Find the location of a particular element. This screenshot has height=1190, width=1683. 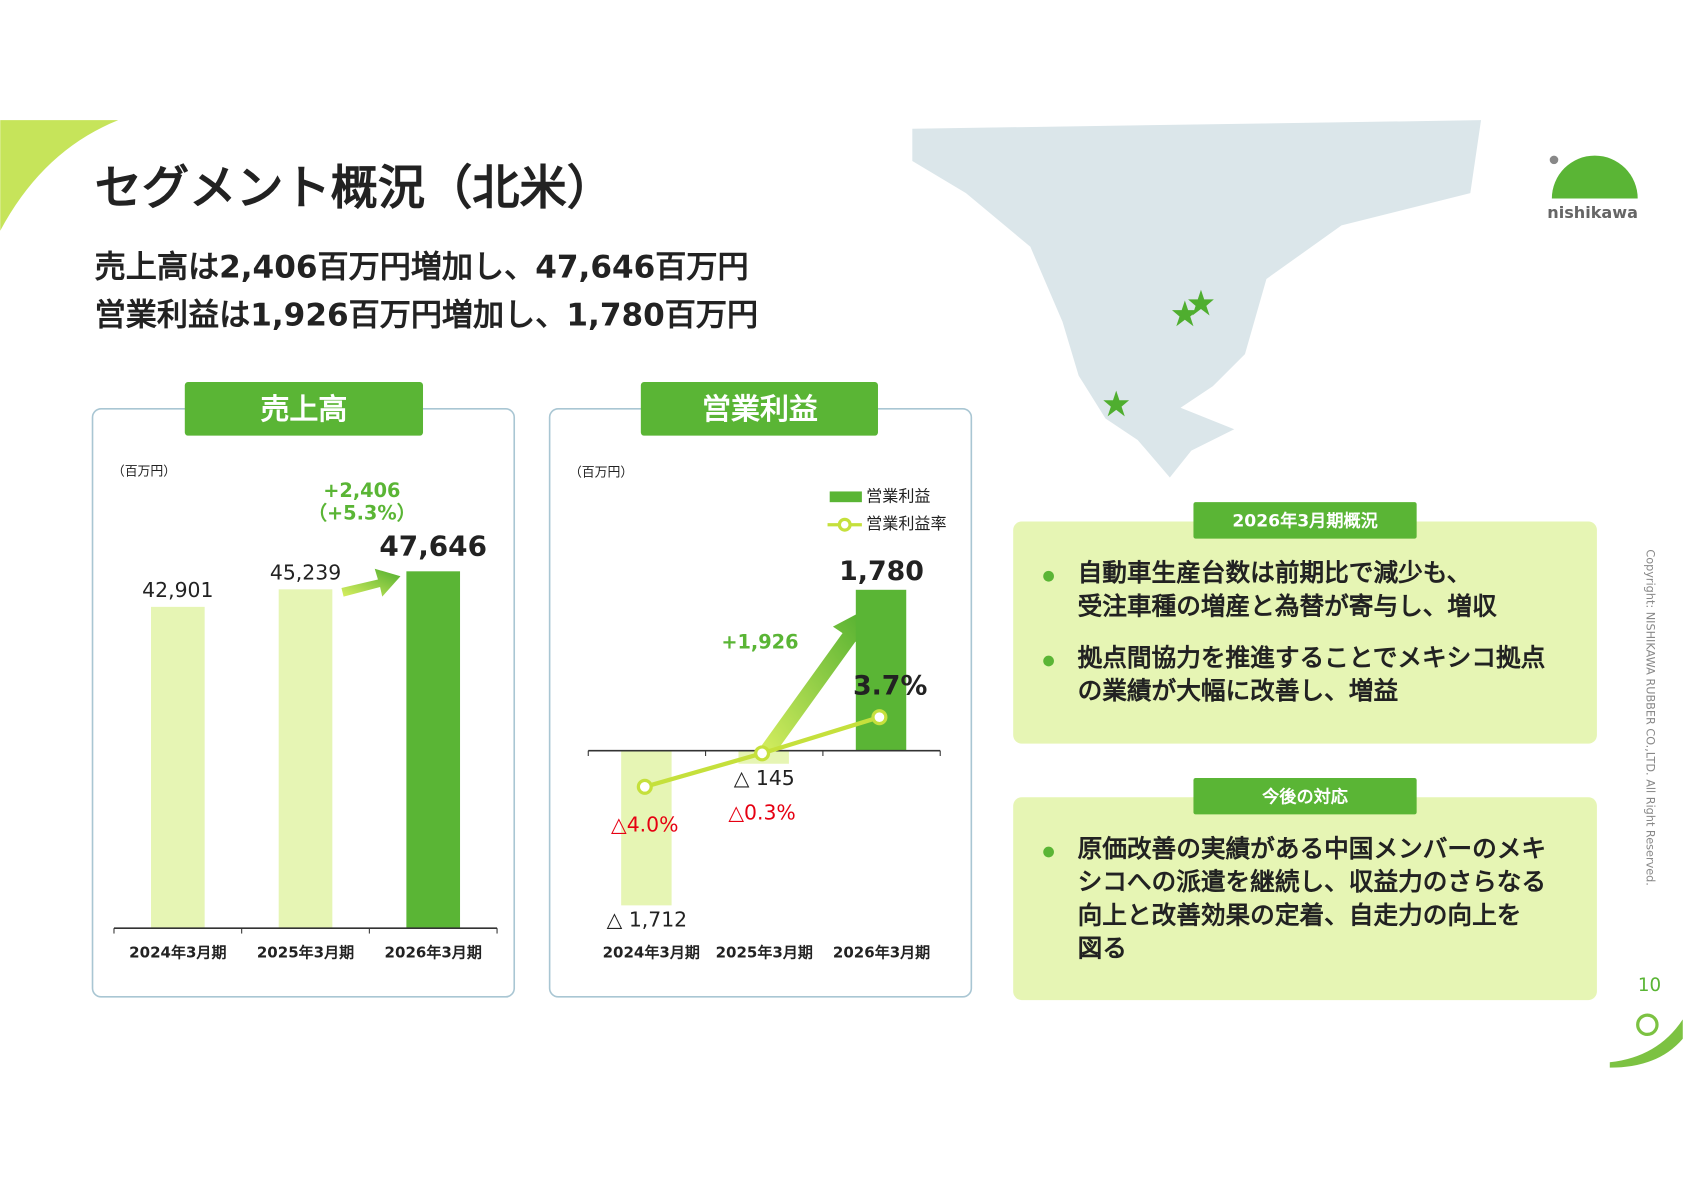

logo-mark is located at coordinates (1594, 177).